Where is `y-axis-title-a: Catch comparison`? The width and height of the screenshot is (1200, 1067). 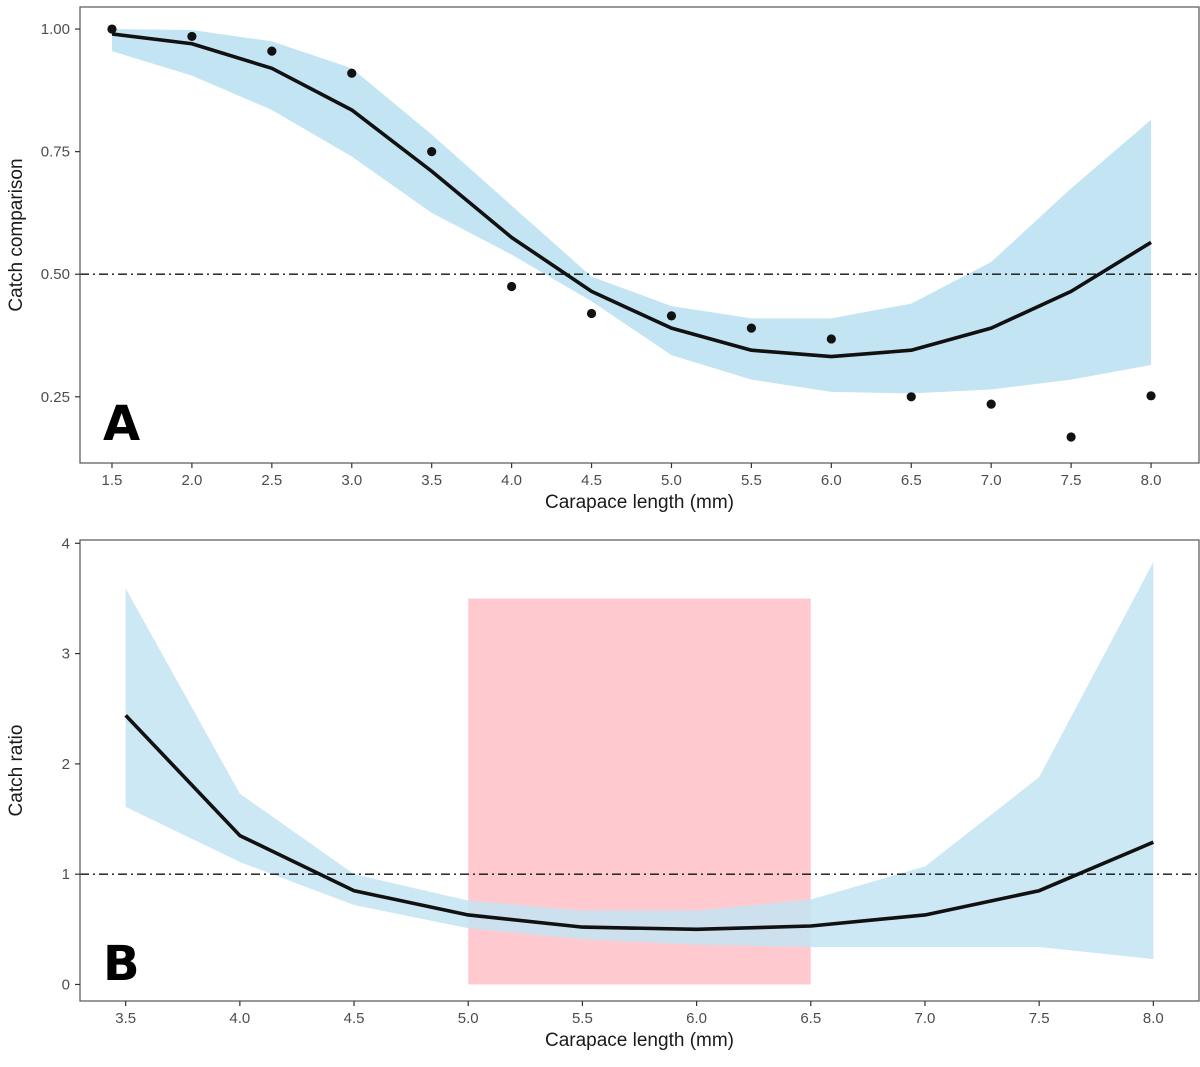
y-axis-title-a: Catch comparison is located at coordinates (16, 234).